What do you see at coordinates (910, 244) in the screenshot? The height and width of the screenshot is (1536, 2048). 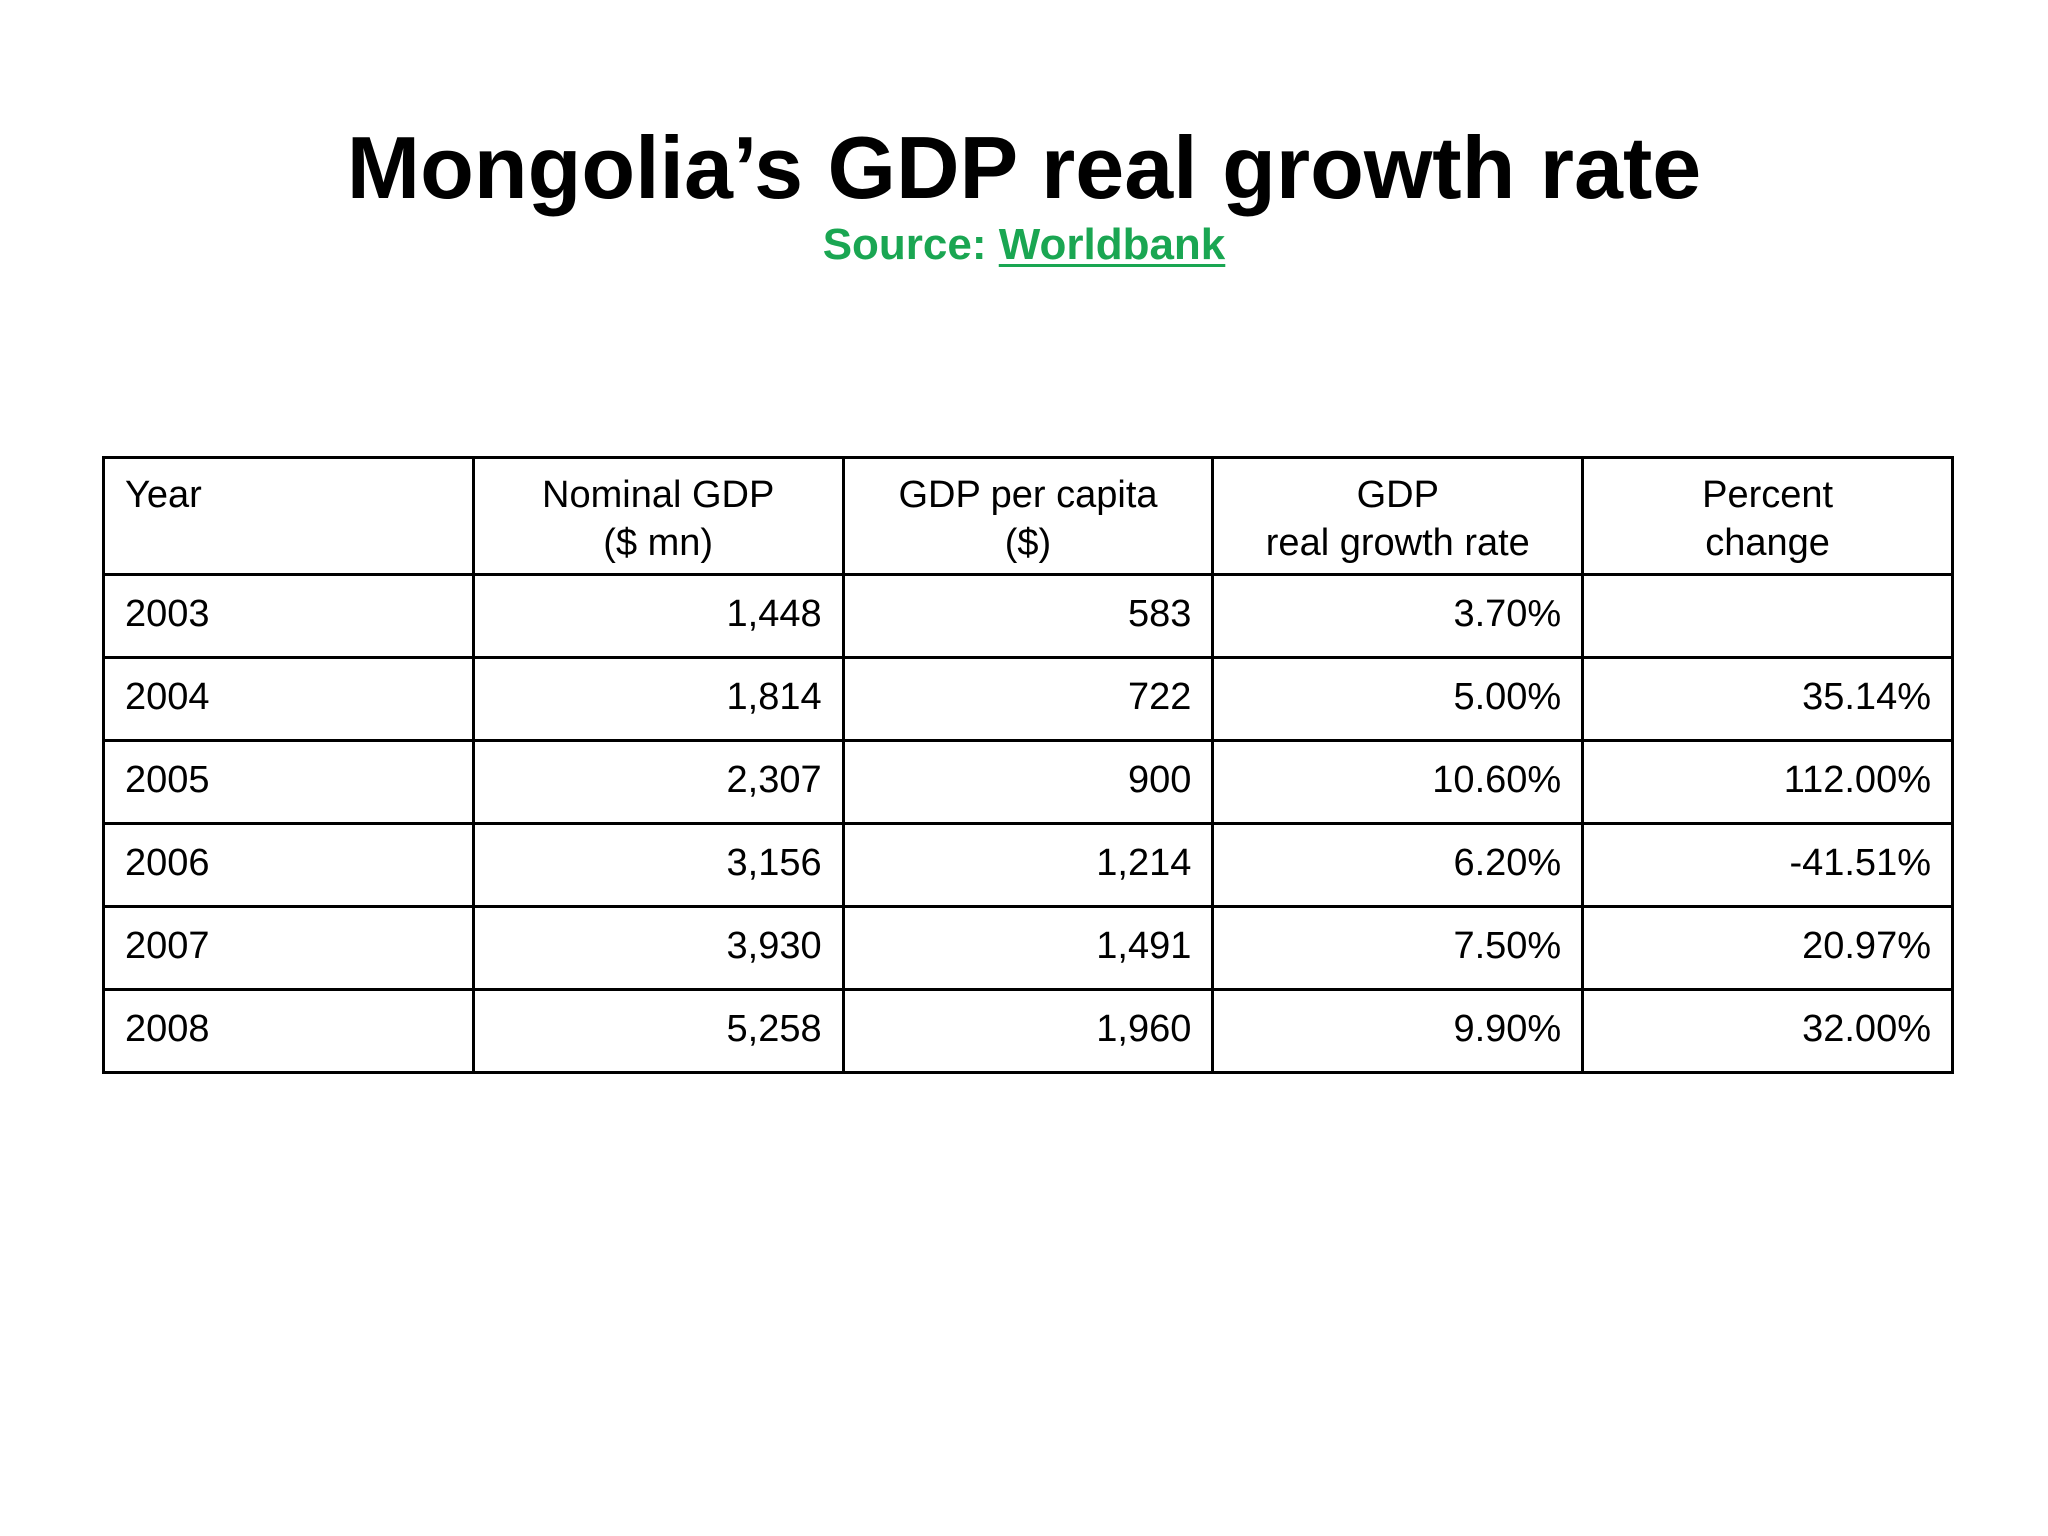 I see `source-prefix: Source:` at bounding box center [910, 244].